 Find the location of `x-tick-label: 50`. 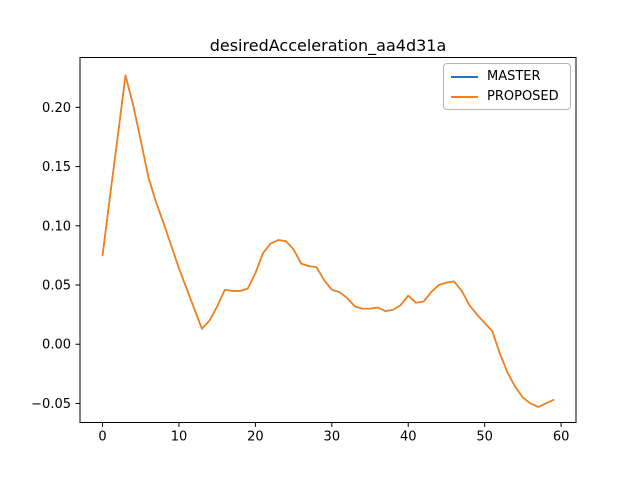

x-tick-label: 50 is located at coordinates (484, 436).